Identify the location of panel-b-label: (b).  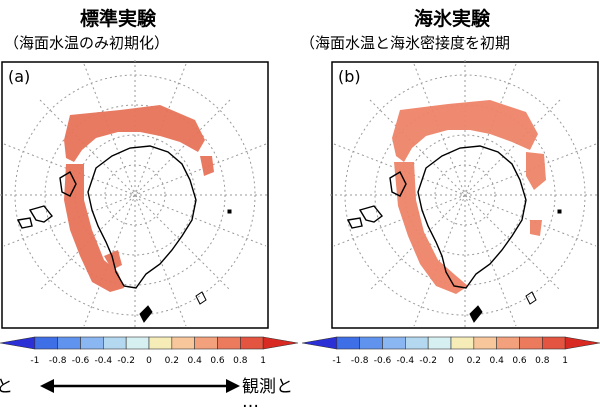
(349, 76).